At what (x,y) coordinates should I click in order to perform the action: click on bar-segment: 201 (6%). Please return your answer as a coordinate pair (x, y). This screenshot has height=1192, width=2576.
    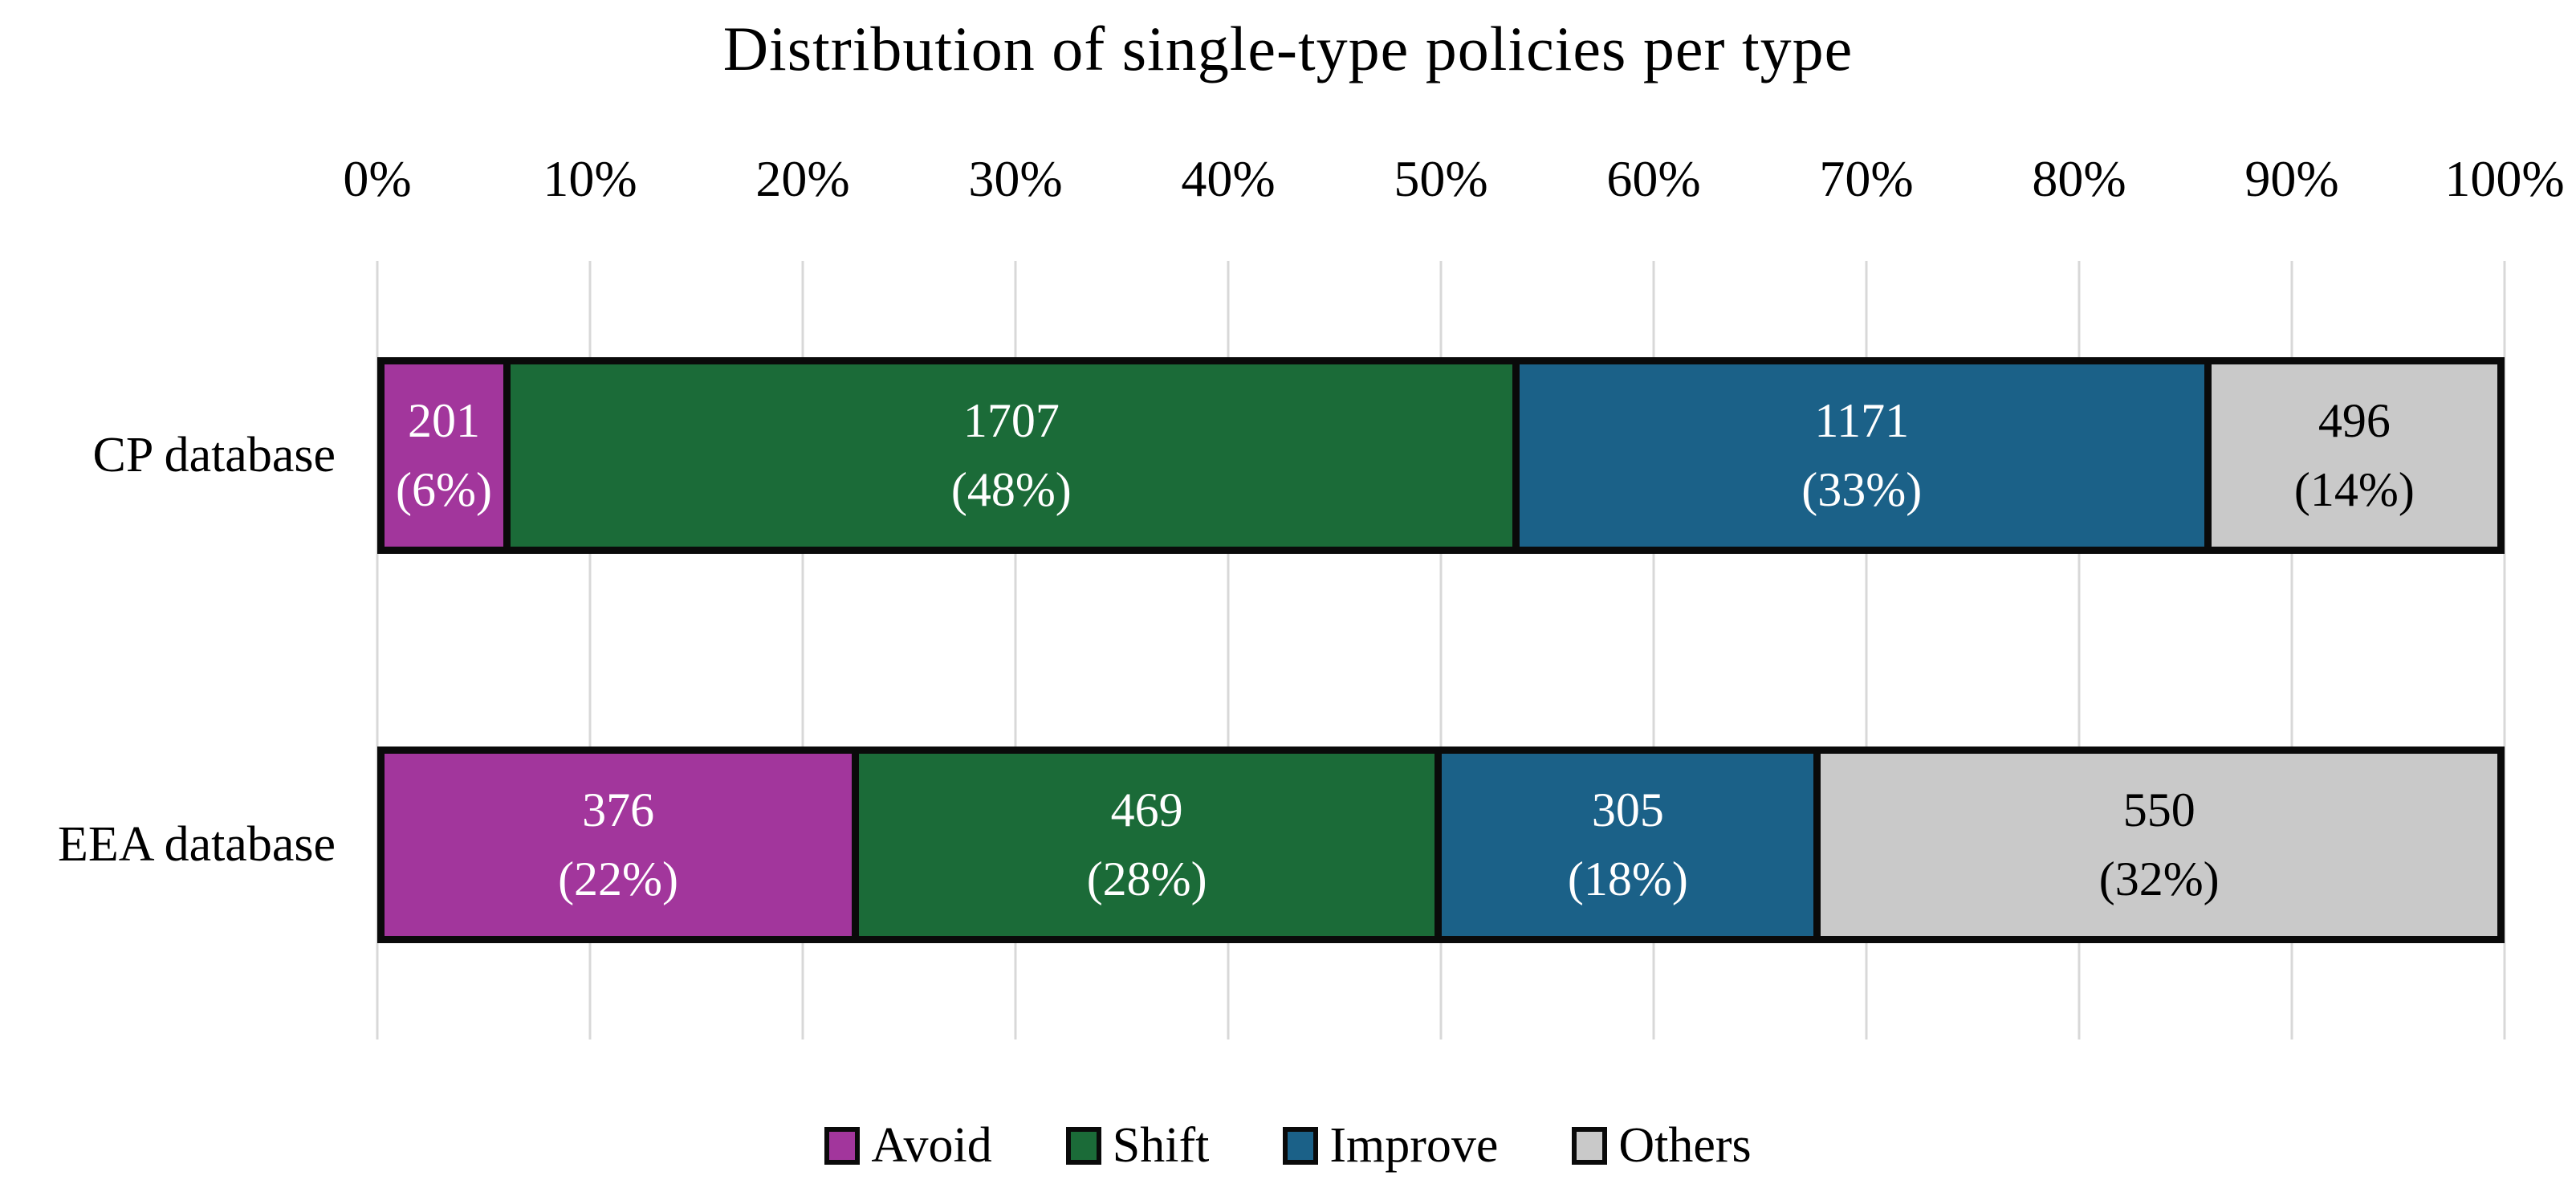
    Looking at the image, I should click on (444, 456).